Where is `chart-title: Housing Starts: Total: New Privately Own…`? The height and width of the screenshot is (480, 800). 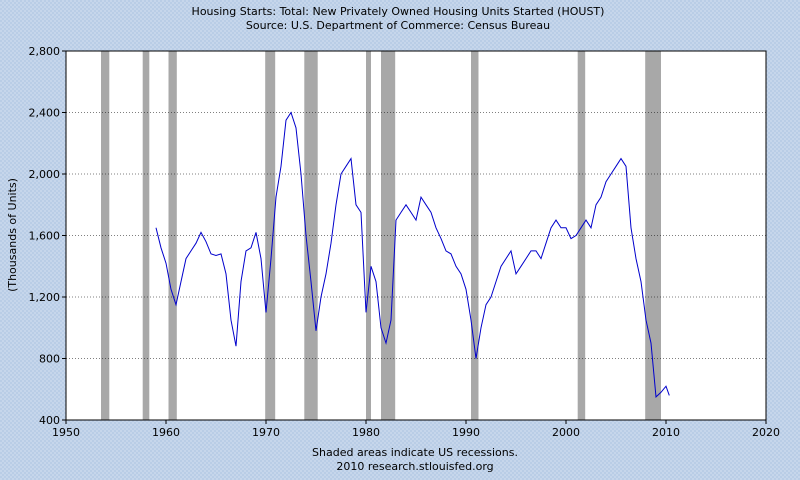
chart-title: Housing Starts: Total: New Privately Own… is located at coordinates (398, 11).